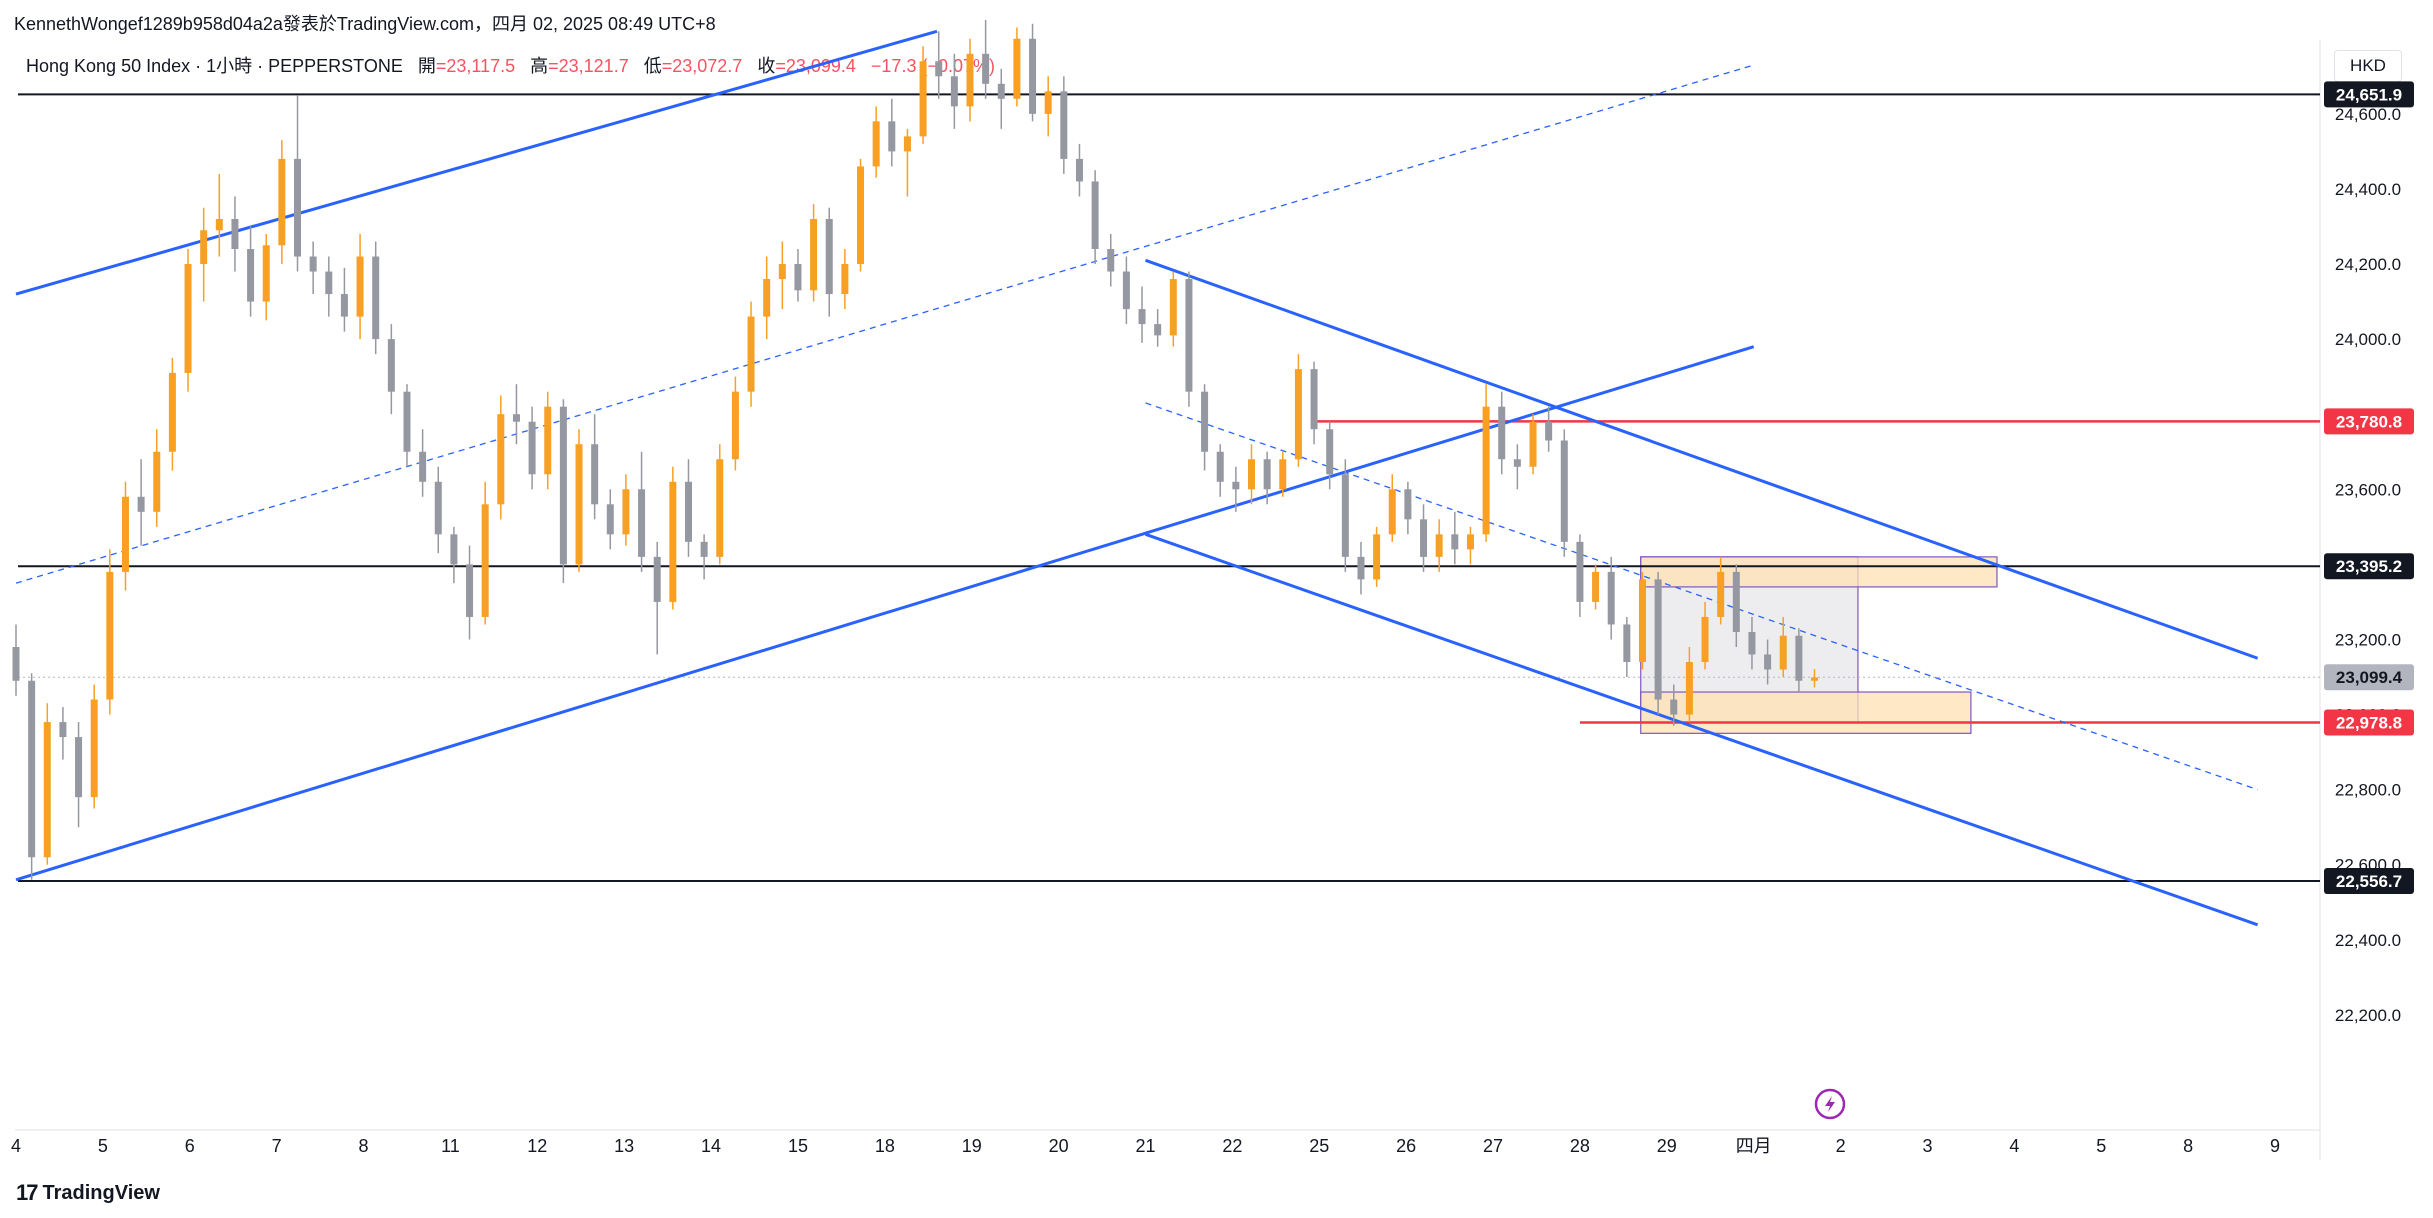 This screenshot has width=2433, height=1218. I want to click on price-tag-3: 23,099.4, so click(2369, 677).